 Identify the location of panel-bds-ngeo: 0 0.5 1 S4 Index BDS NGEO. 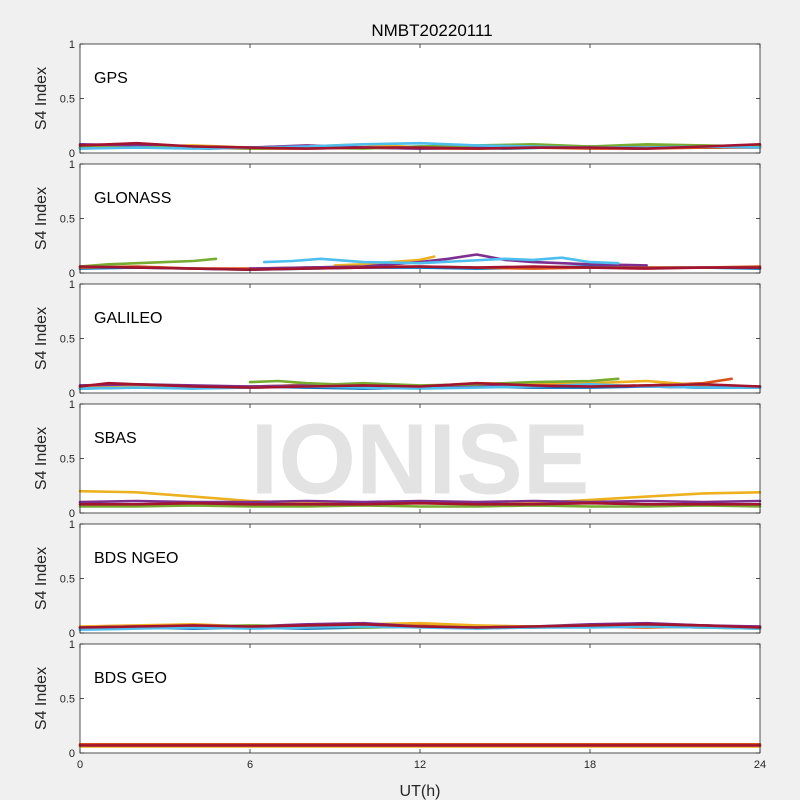
(397, 579).